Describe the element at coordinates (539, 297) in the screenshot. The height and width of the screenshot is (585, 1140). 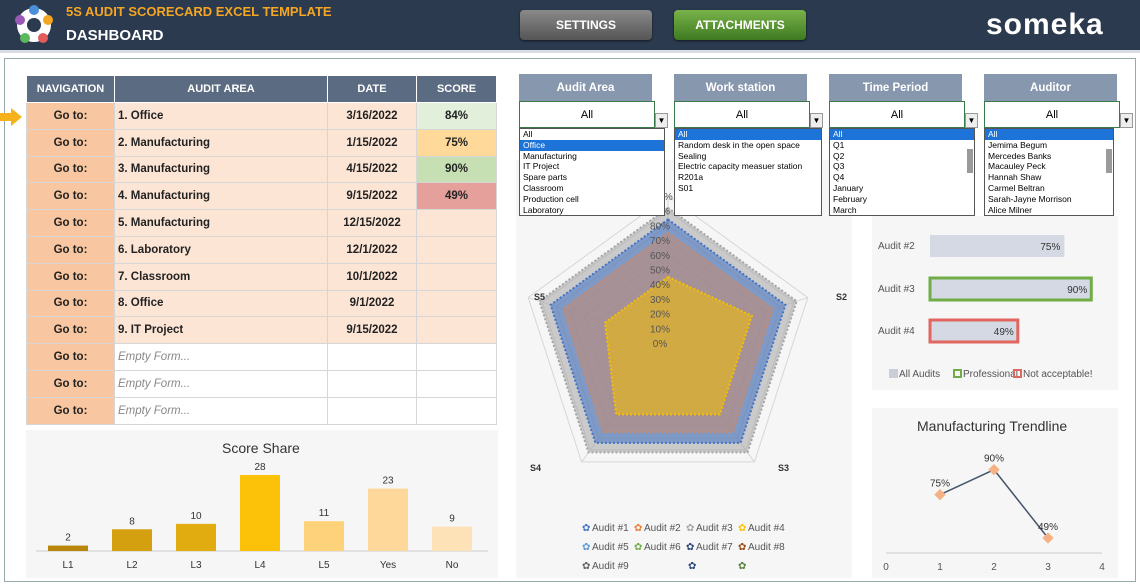
I see `radar-axis-label: S5` at that location.